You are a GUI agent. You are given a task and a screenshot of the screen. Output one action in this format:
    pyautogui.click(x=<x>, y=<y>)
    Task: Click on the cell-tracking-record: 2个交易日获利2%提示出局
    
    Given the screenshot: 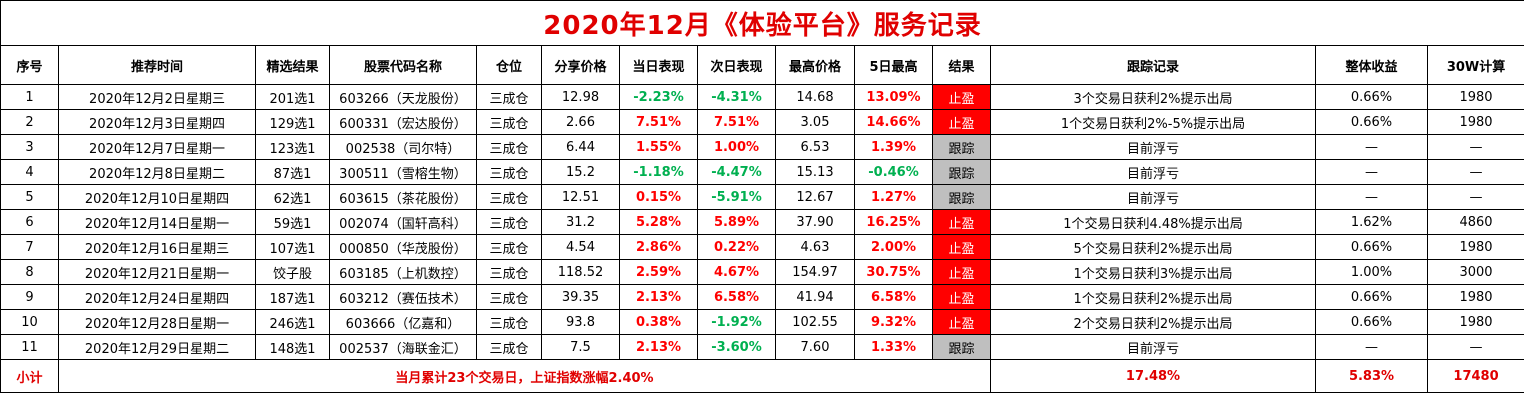 What is the action you would take?
    pyautogui.click(x=1153, y=322)
    